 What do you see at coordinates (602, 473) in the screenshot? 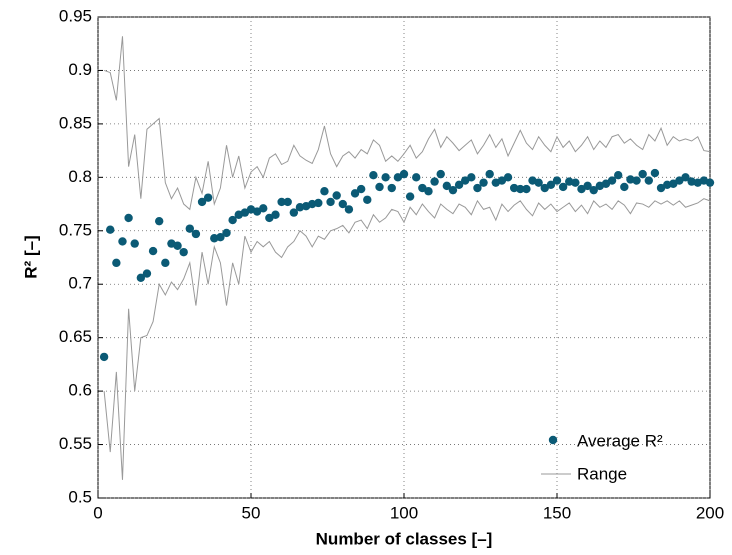
I see `legend-label: Range` at bounding box center [602, 473].